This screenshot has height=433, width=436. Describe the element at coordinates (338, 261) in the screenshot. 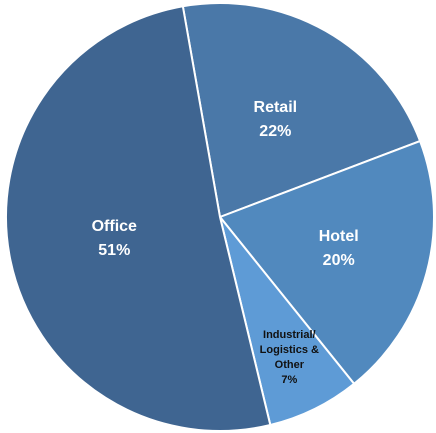

I see `value-label: 20%` at that location.